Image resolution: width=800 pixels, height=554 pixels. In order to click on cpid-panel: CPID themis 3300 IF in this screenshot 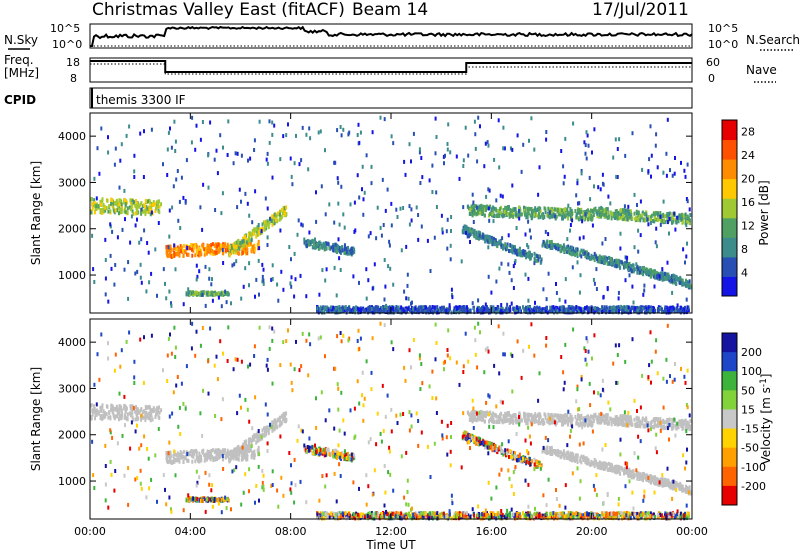, I will do `click(348, 98)`.